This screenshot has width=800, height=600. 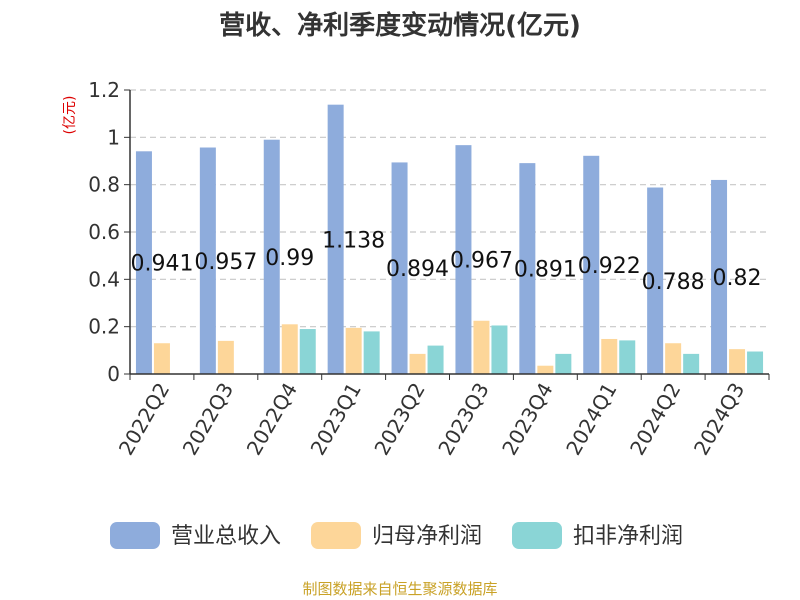 I want to click on data-label: 0.967, so click(x=481, y=261).